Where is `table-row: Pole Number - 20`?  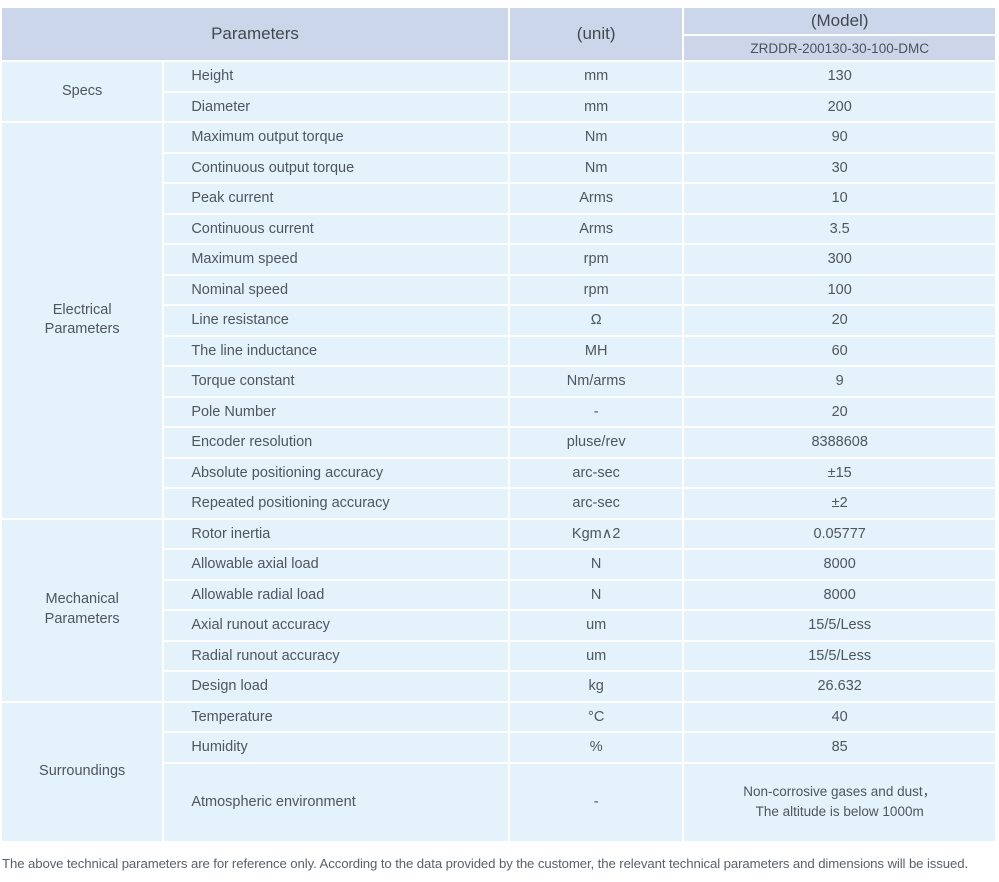 table-row: Pole Number - 20 is located at coordinates (498, 411).